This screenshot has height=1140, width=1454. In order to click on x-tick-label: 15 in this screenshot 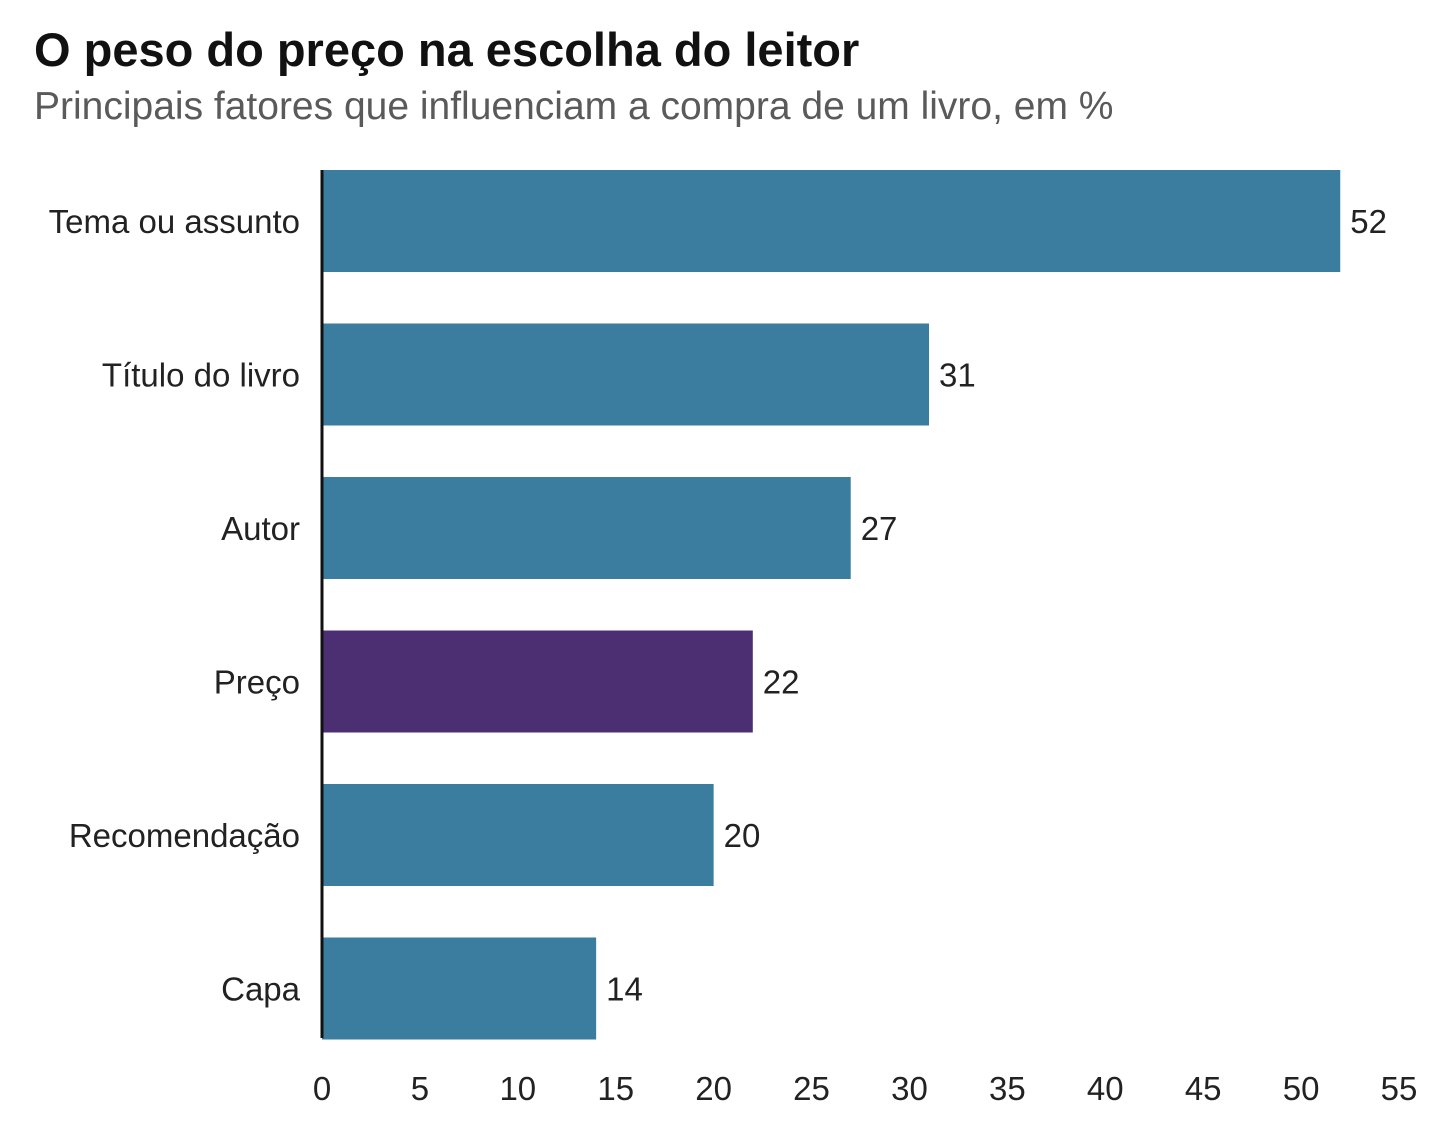, I will do `click(615, 1088)`.